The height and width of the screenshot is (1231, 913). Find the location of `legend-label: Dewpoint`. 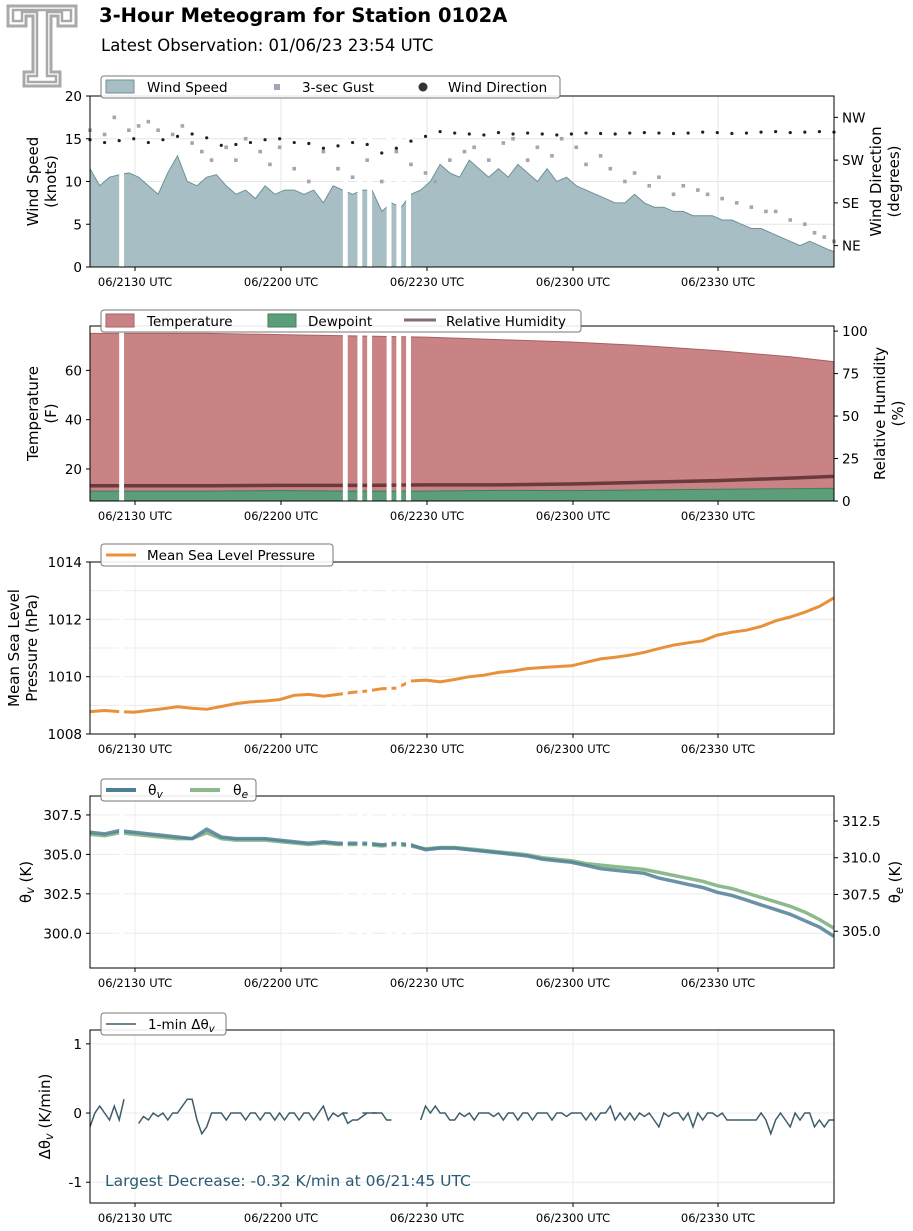

legend-label: Dewpoint is located at coordinates (340, 322).